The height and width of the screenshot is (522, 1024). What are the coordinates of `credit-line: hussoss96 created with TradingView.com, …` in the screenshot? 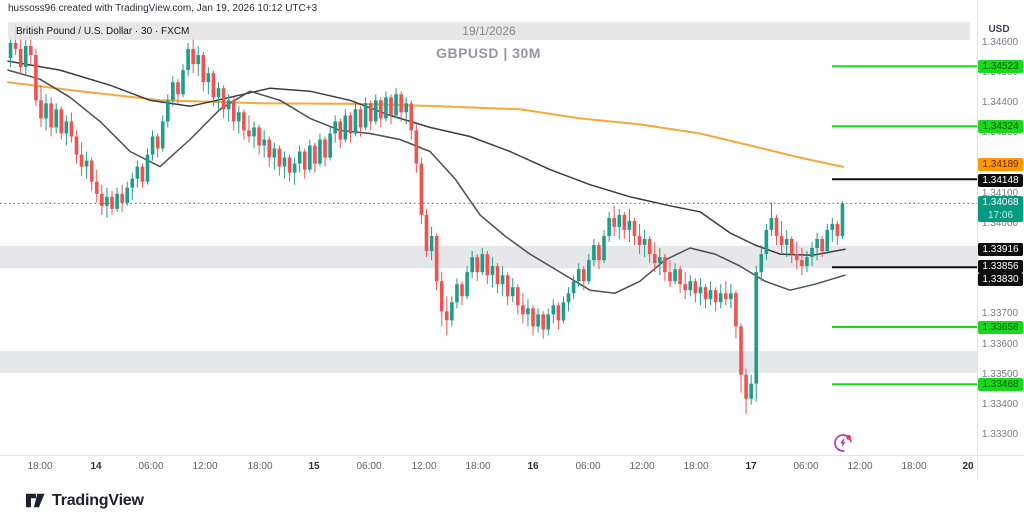 It's located at (163, 8).